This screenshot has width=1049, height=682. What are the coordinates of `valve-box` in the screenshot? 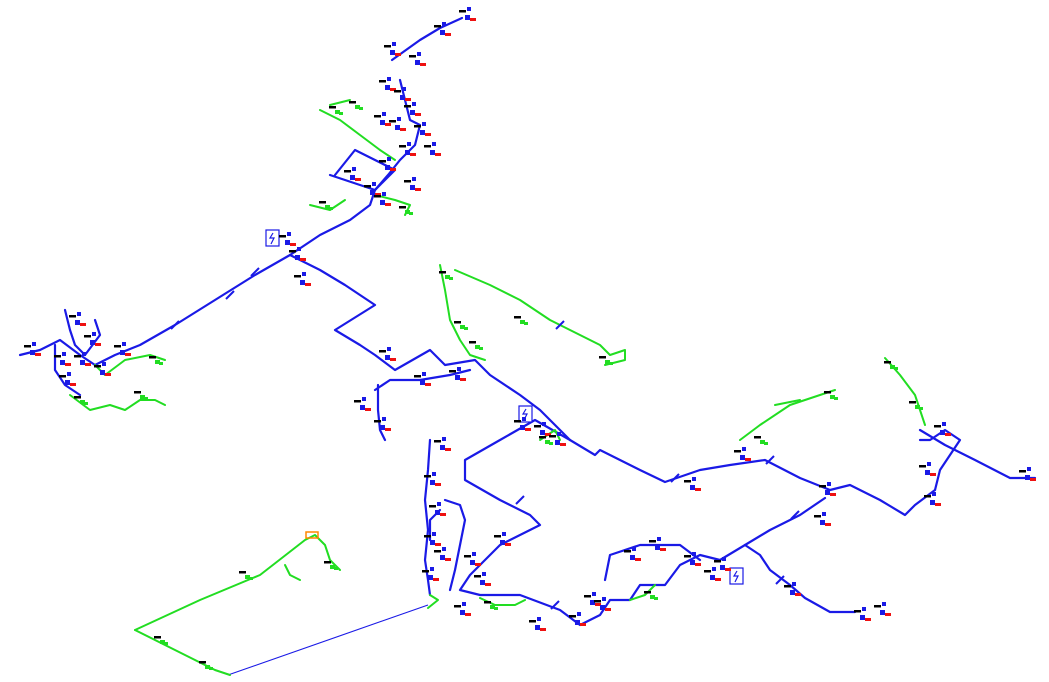 It's located at (312, 535).